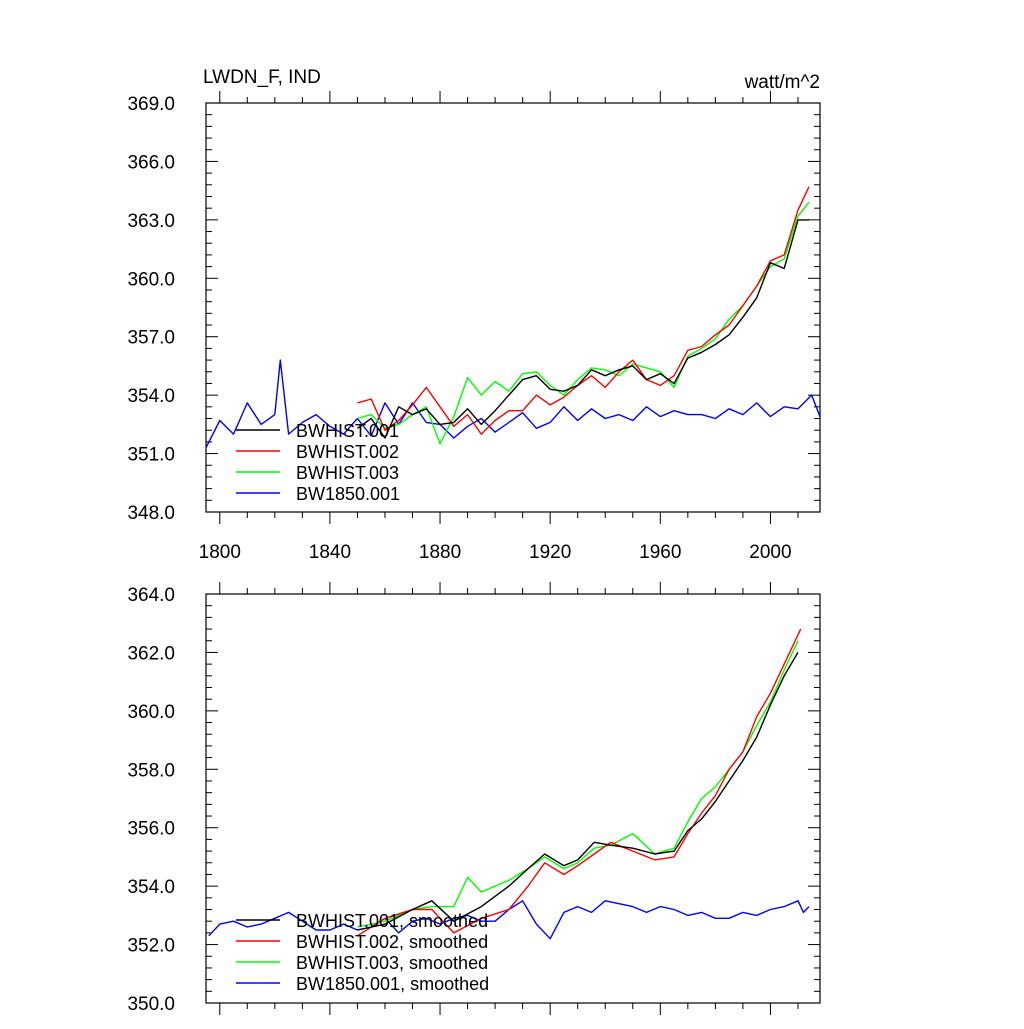 The image size is (1024, 1029). What do you see at coordinates (262, 77) in the screenshot?
I see `chart-title: LWDN_F, IND` at bounding box center [262, 77].